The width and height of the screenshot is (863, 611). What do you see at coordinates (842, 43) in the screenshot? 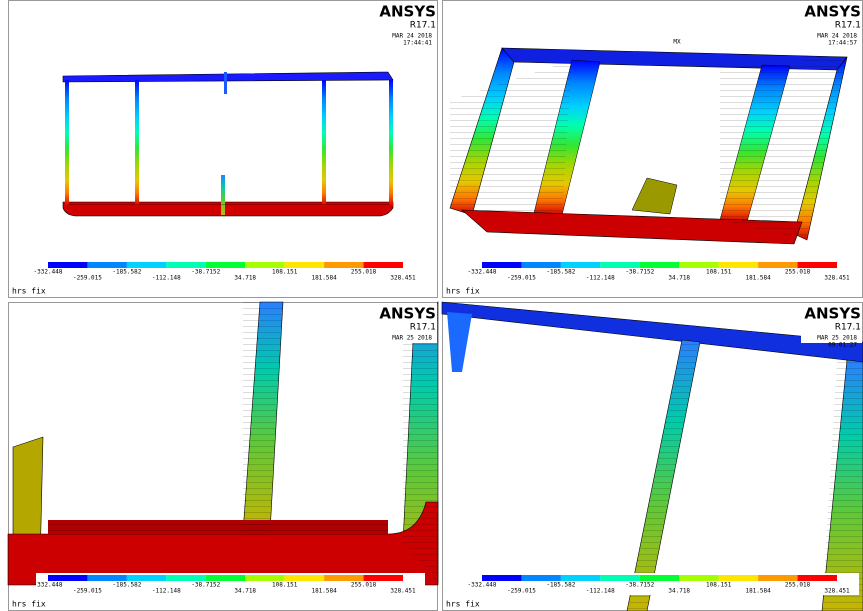
I see `time: 17:44:57` at bounding box center [842, 43].